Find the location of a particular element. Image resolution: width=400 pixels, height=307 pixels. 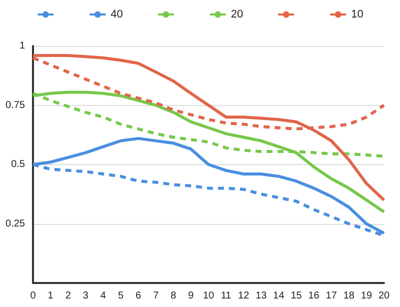

x-tick-label: 9 is located at coordinates (191, 296).